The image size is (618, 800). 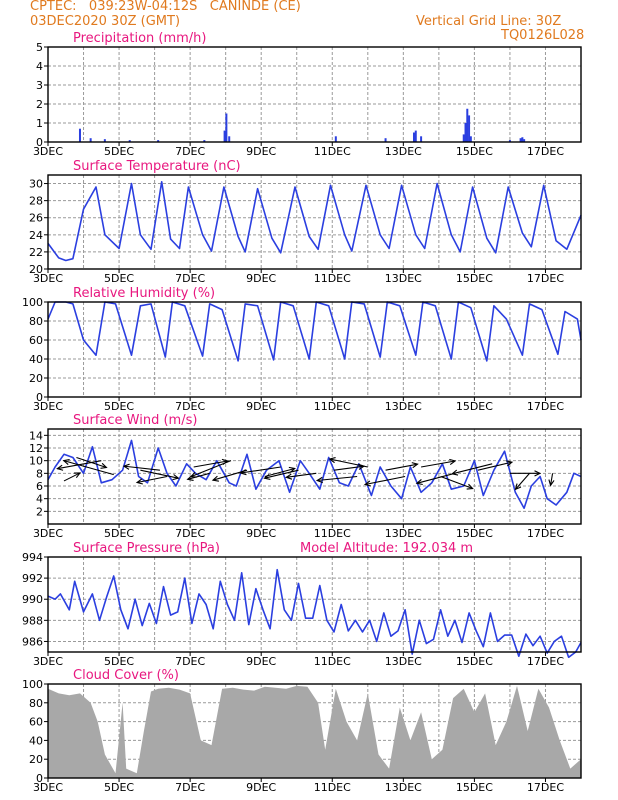 What do you see at coordinates (32, 641) in the screenshot?
I see `pressure-ytick-label: 986` at bounding box center [32, 641].